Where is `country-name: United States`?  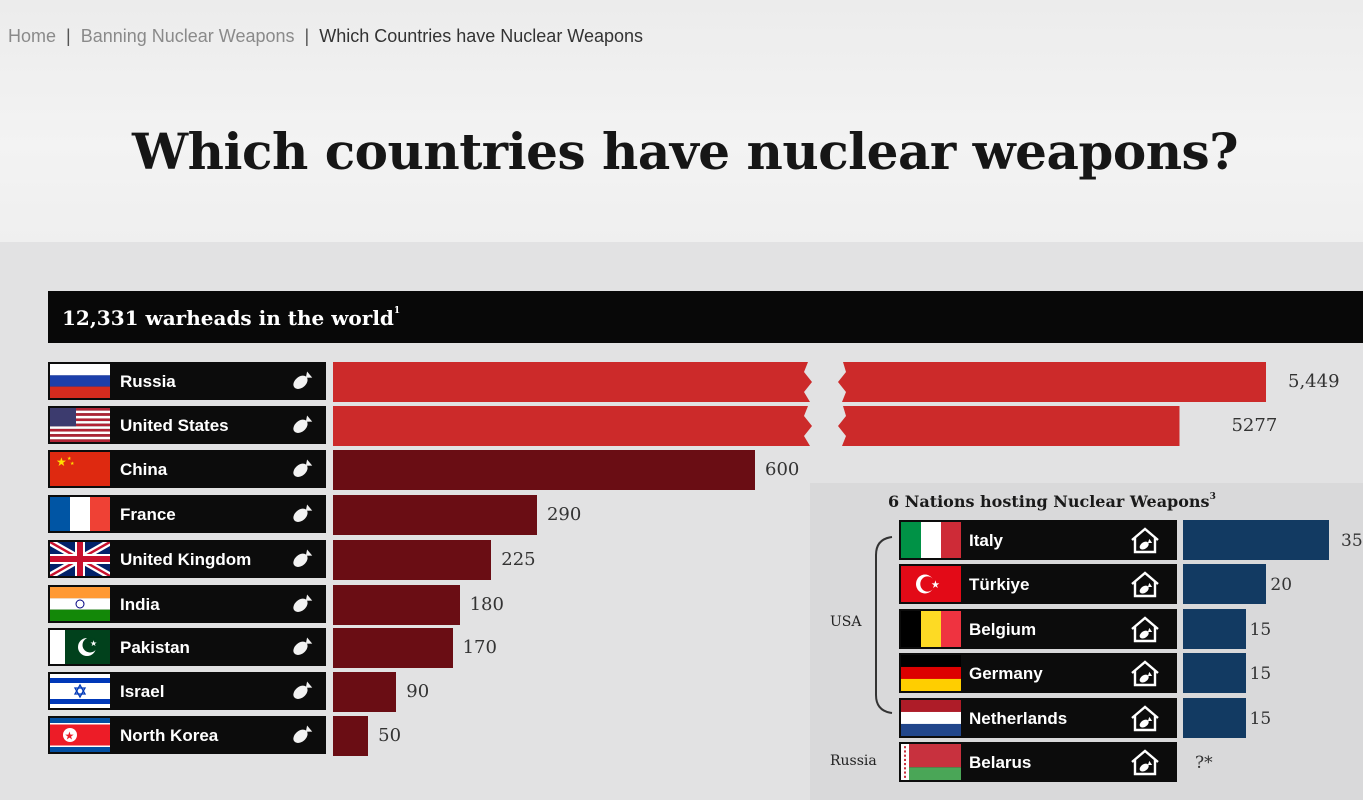
country-name: United States is located at coordinates (174, 425).